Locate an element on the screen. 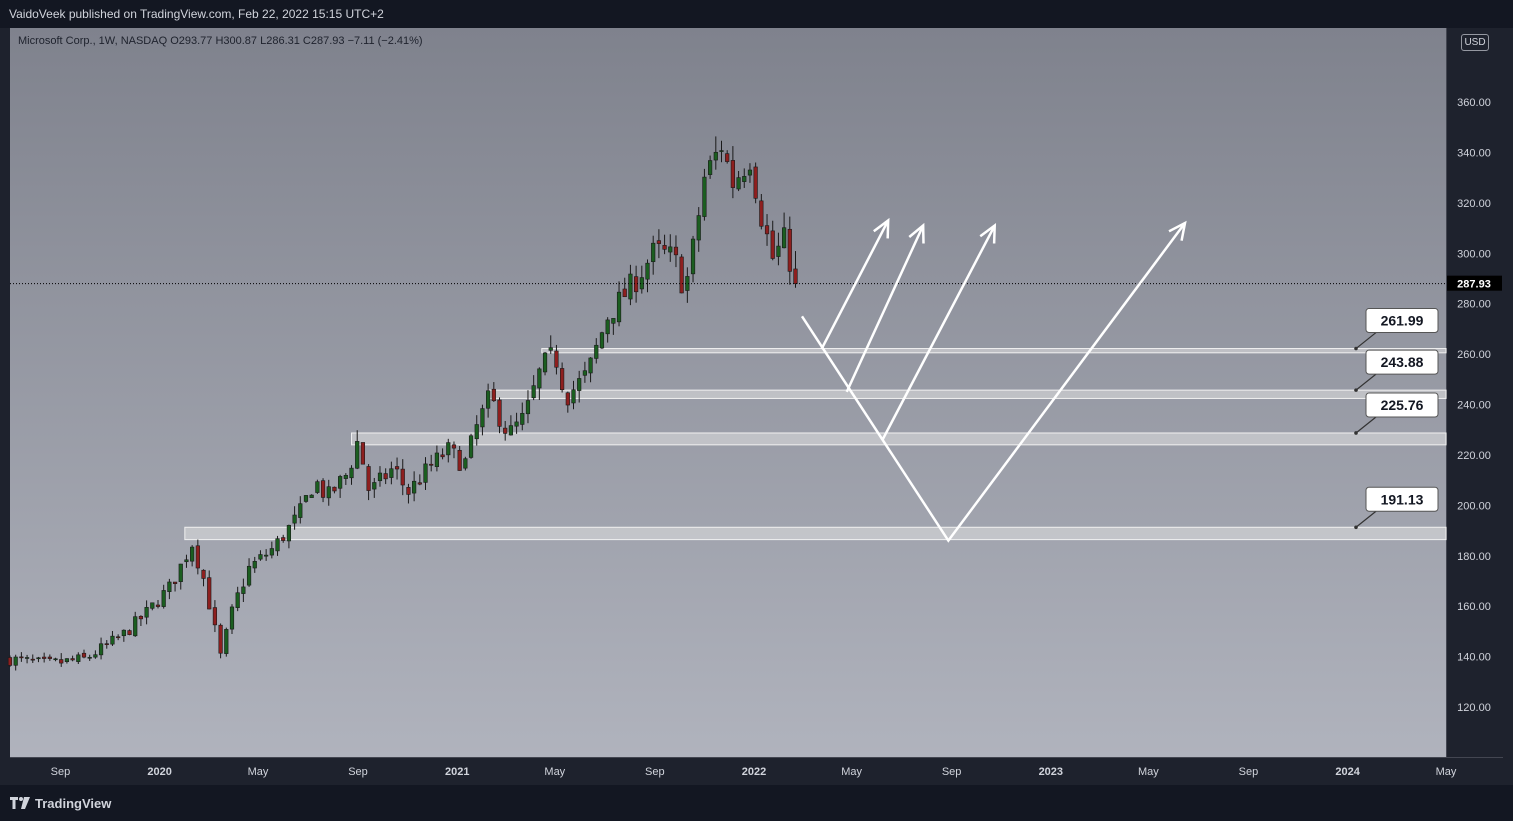 The height and width of the screenshot is (821, 1513). tradingview-logo-icon is located at coordinates (20, 803).